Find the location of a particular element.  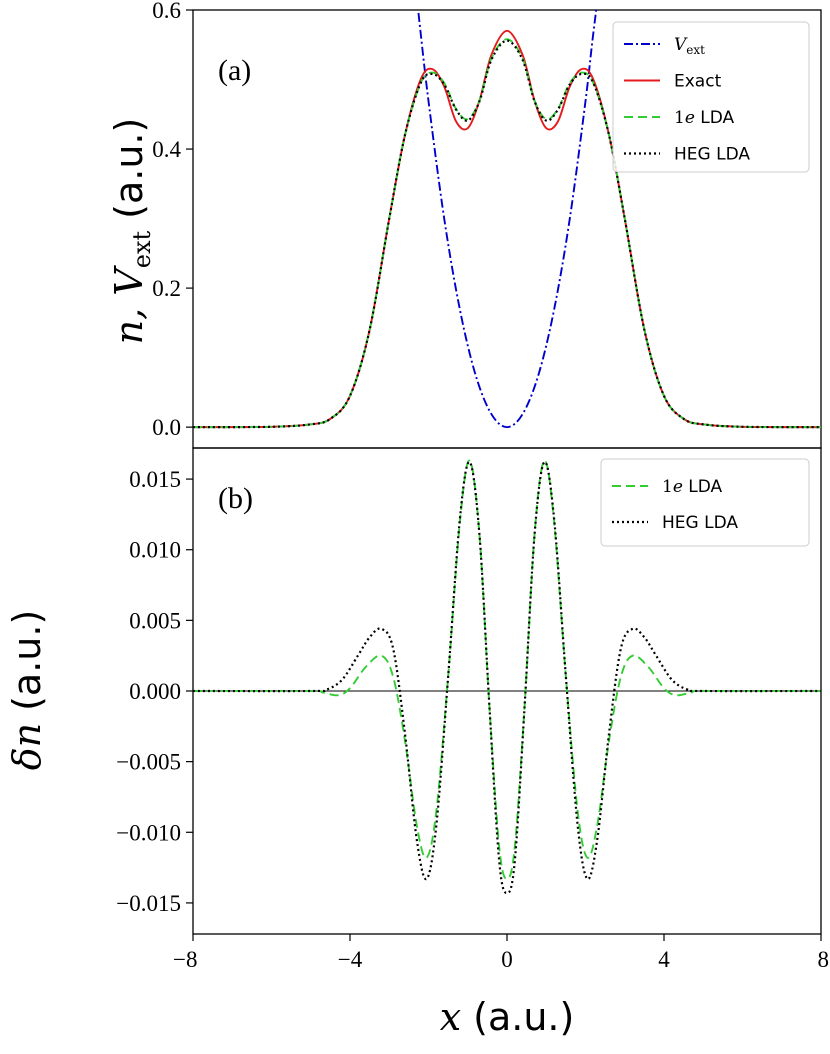

panel-a-label: (a) is located at coordinates (234, 70).